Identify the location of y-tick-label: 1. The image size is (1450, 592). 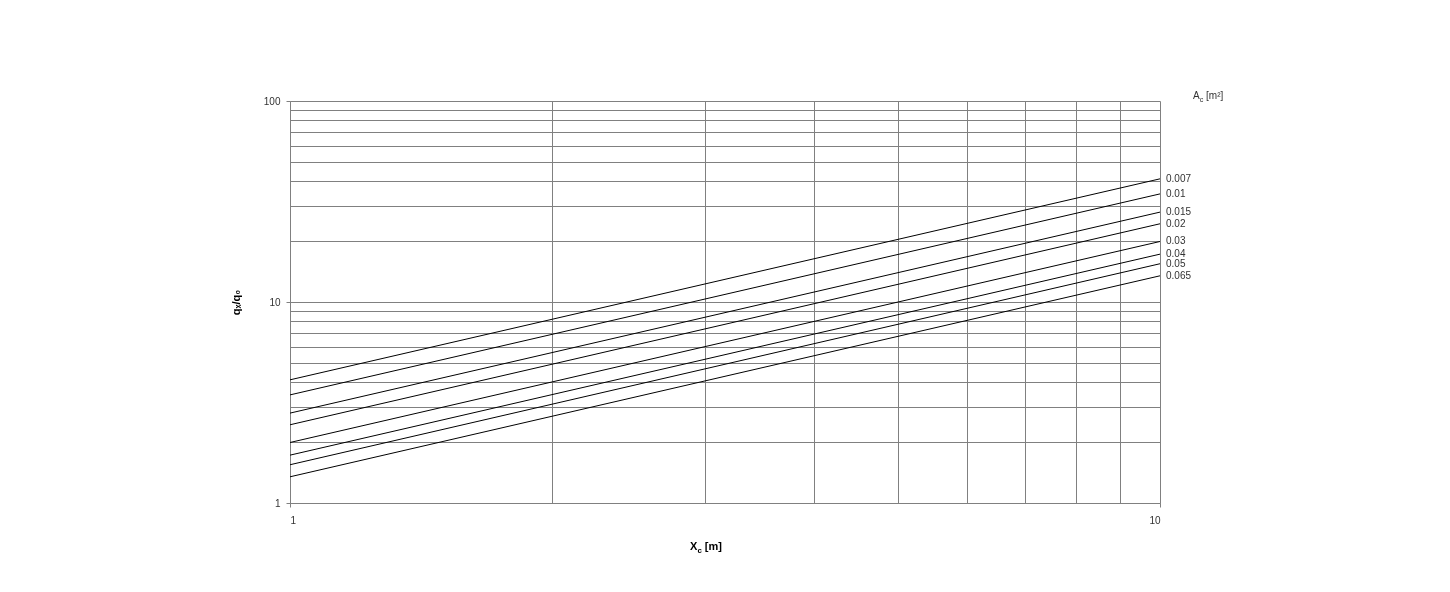
(277, 503).